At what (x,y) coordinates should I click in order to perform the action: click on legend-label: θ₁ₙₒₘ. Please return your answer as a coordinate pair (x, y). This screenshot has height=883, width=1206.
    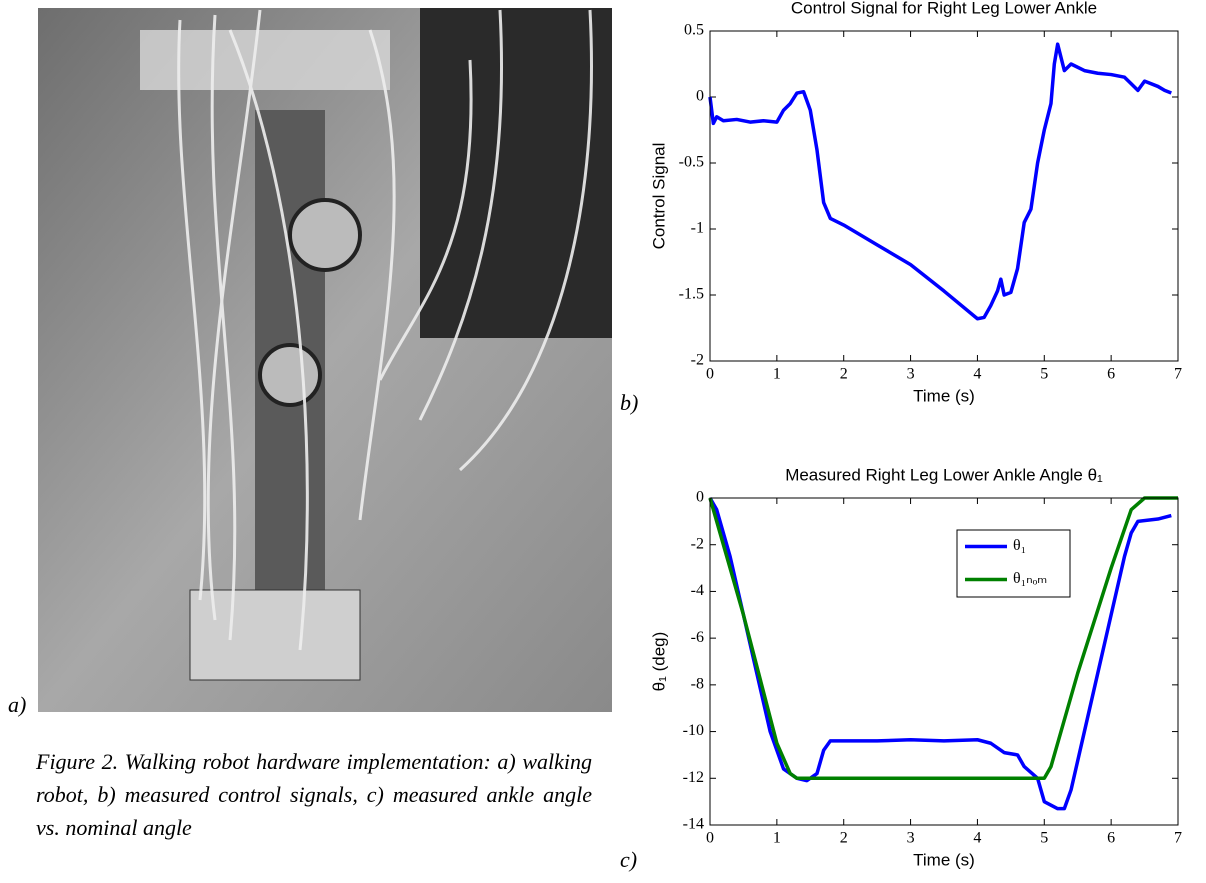
    Looking at the image, I should click on (1030, 578).